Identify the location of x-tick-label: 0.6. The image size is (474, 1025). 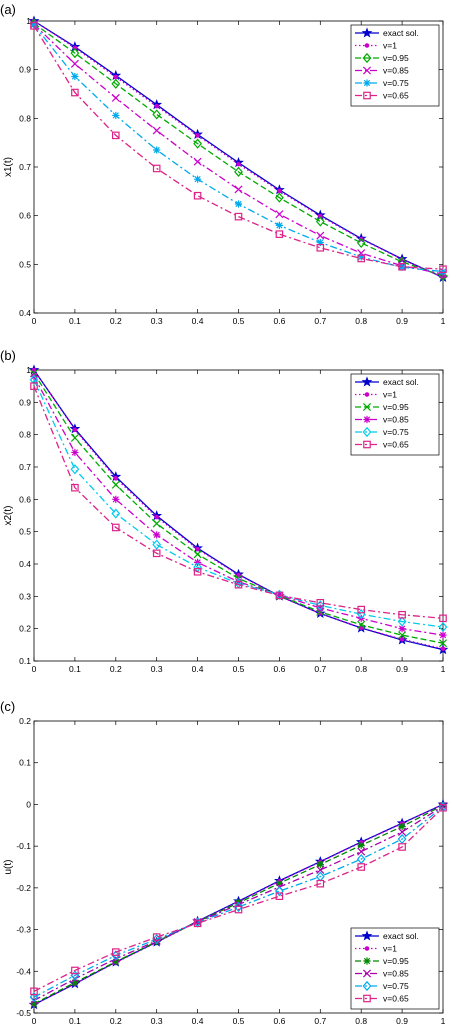
(279, 321).